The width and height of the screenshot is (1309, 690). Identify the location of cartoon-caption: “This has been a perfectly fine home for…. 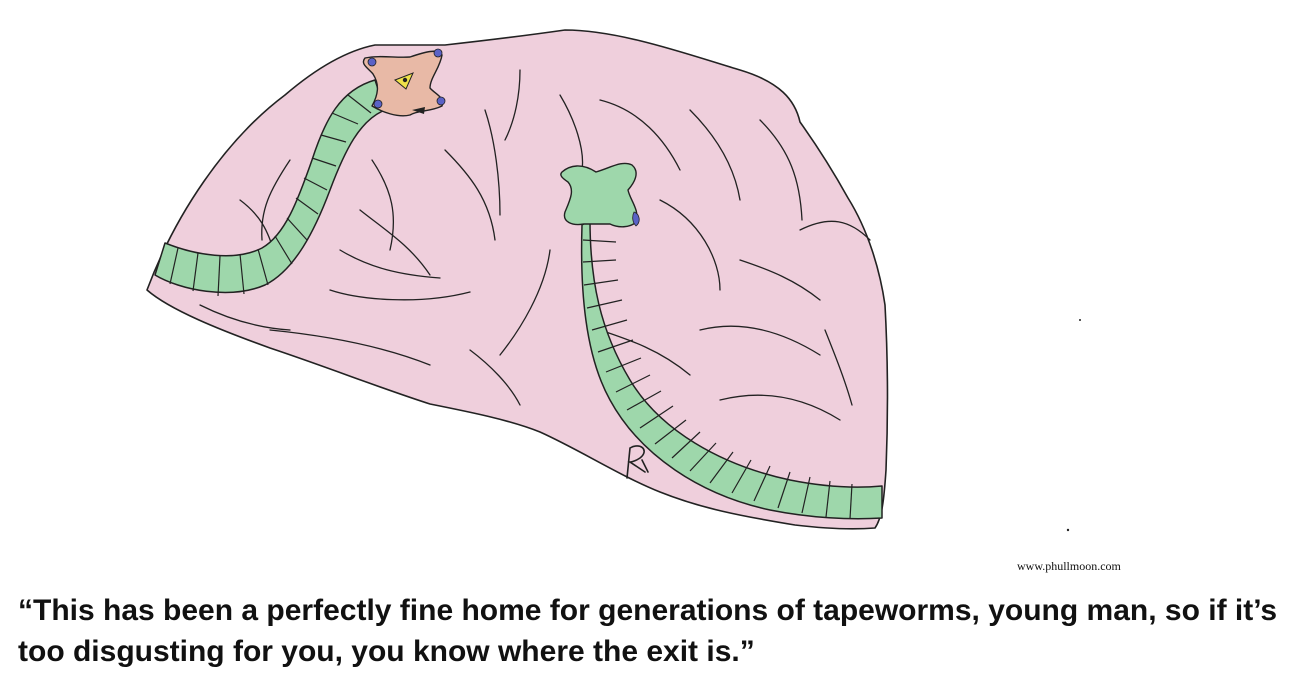
(648, 631).